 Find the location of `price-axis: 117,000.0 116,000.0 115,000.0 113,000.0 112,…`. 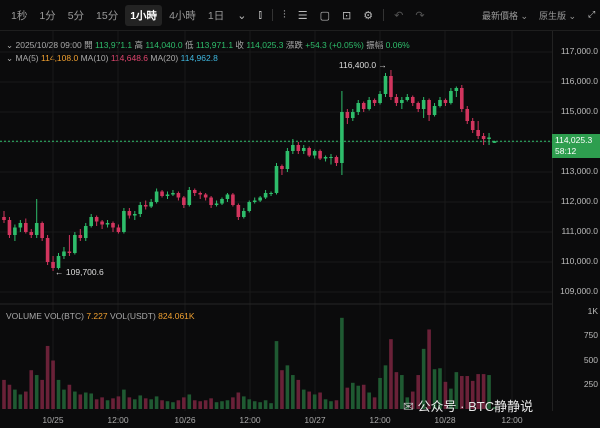

price-axis: 117,000.0 116,000.0 115,000.0 113,000.0 112,… is located at coordinates (576, 221).